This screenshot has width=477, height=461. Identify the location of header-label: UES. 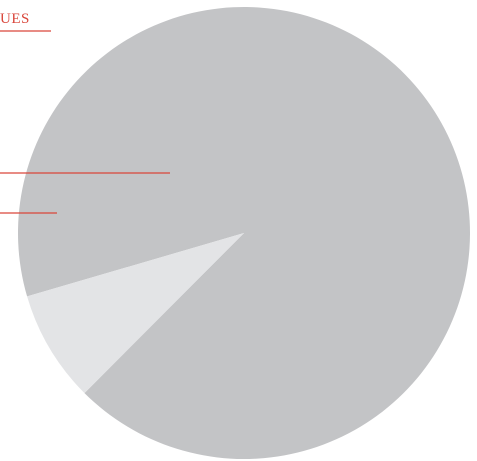
(15, 19).